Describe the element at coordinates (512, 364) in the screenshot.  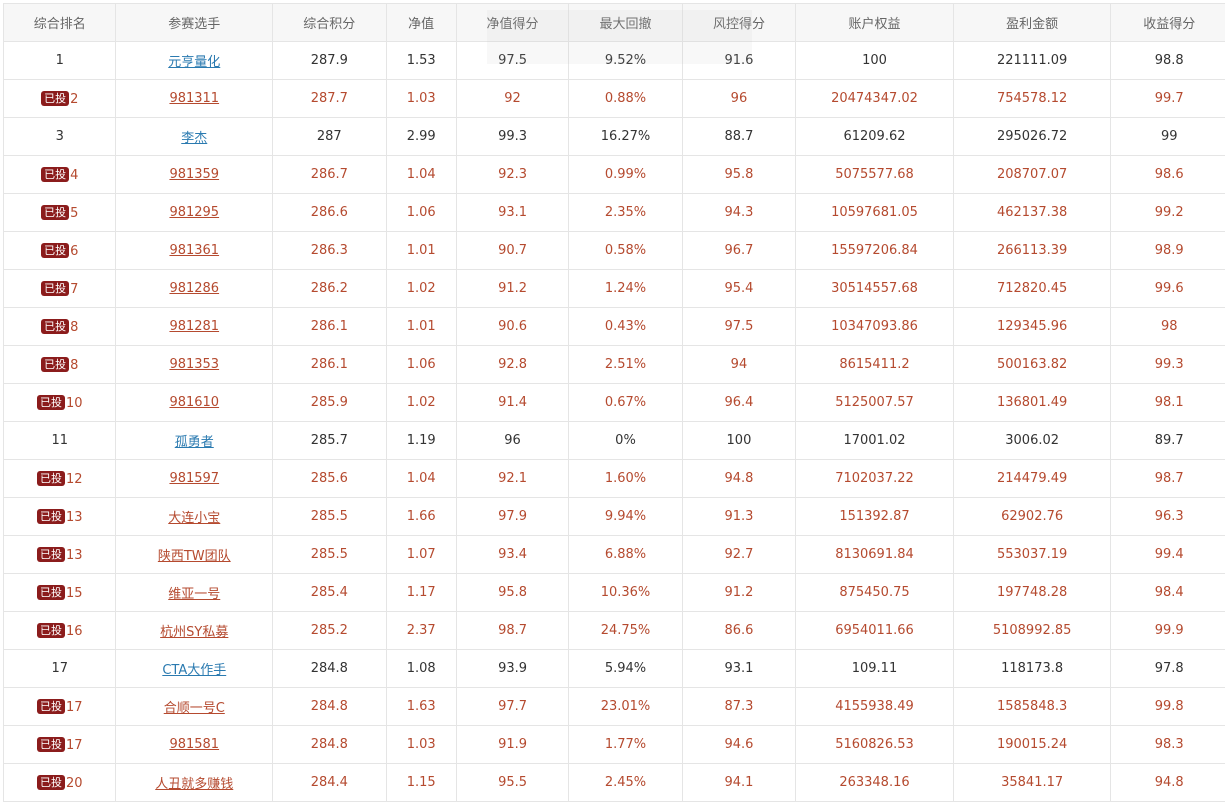
I see `nav-score-cell: 92.8` at that location.